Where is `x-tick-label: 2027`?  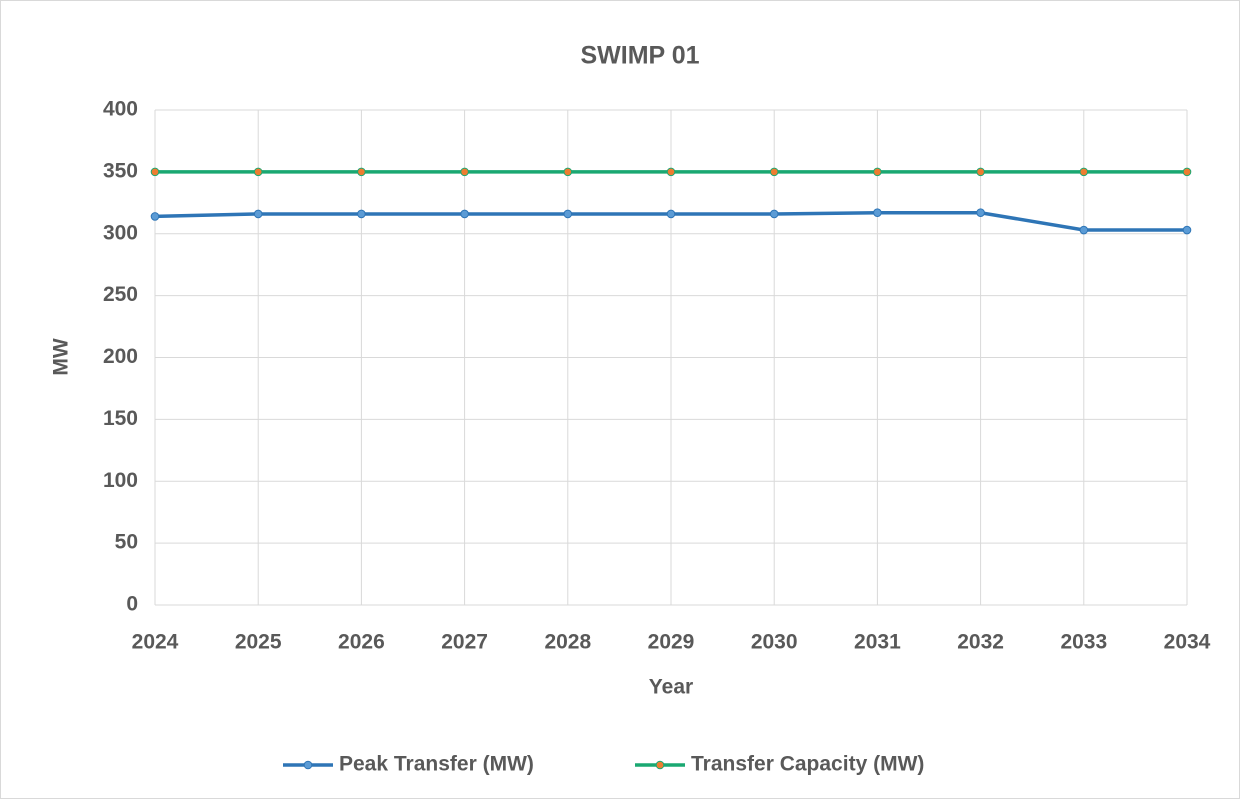
x-tick-label: 2027 is located at coordinates (464, 642).